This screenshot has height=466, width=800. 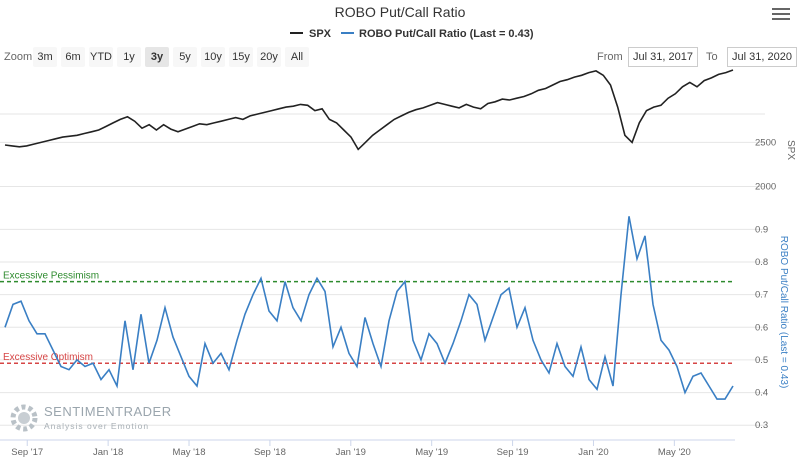 I want to click on spx-tick-label: 2500, so click(x=765, y=142).